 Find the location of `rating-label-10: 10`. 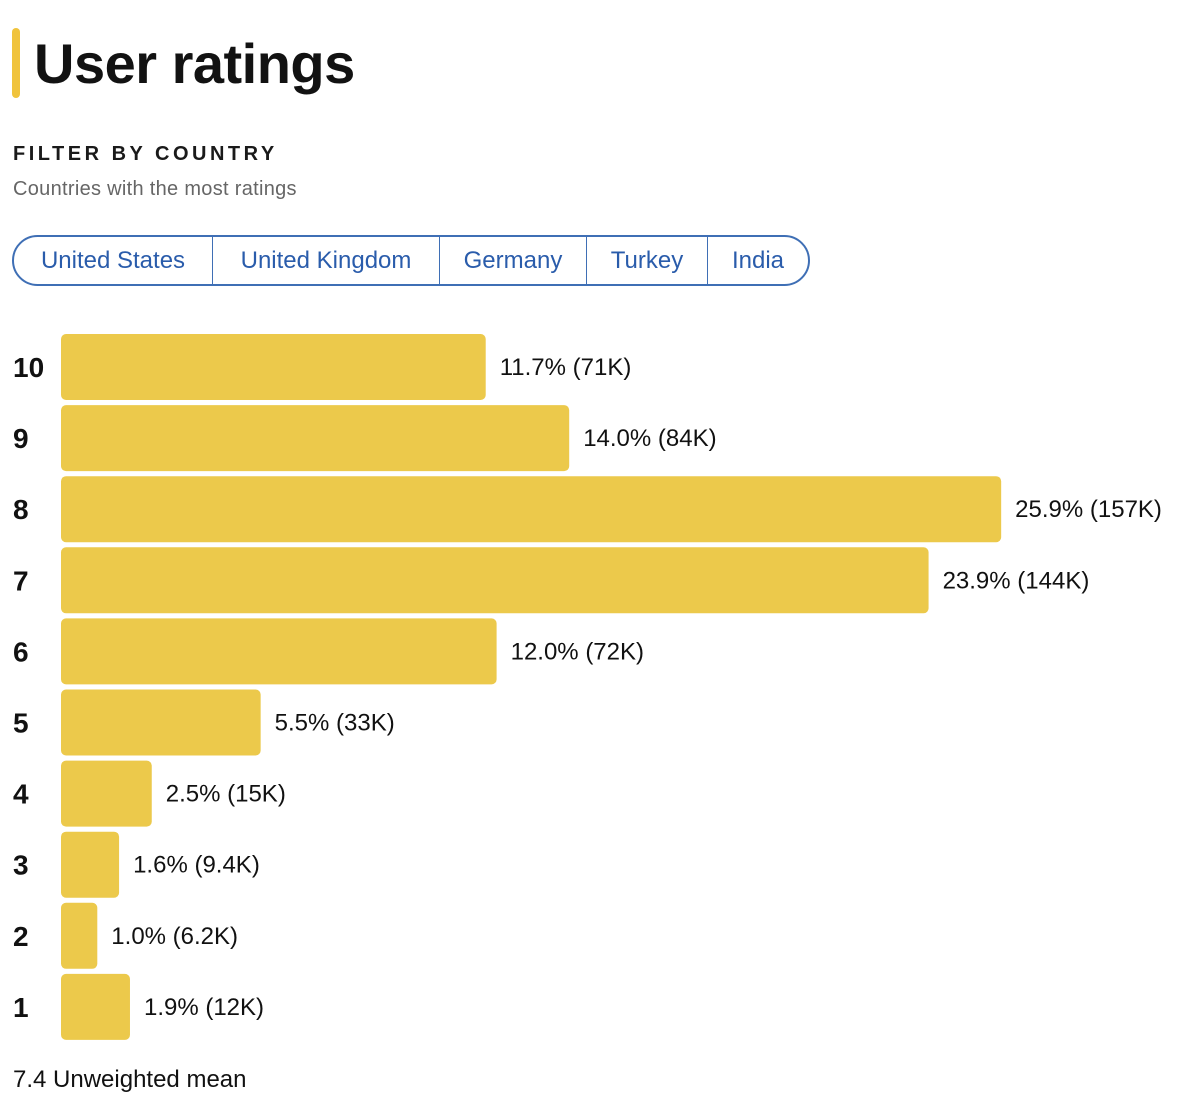

rating-label-10: 10 is located at coordinates (28, 367).